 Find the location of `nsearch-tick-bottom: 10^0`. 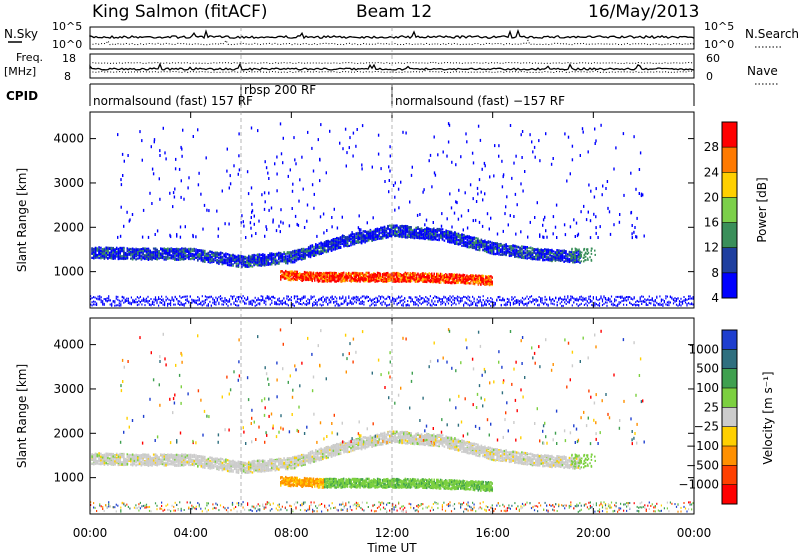

nsearch-tick-bottom: 10^0 is located at coordinates (719, 44).